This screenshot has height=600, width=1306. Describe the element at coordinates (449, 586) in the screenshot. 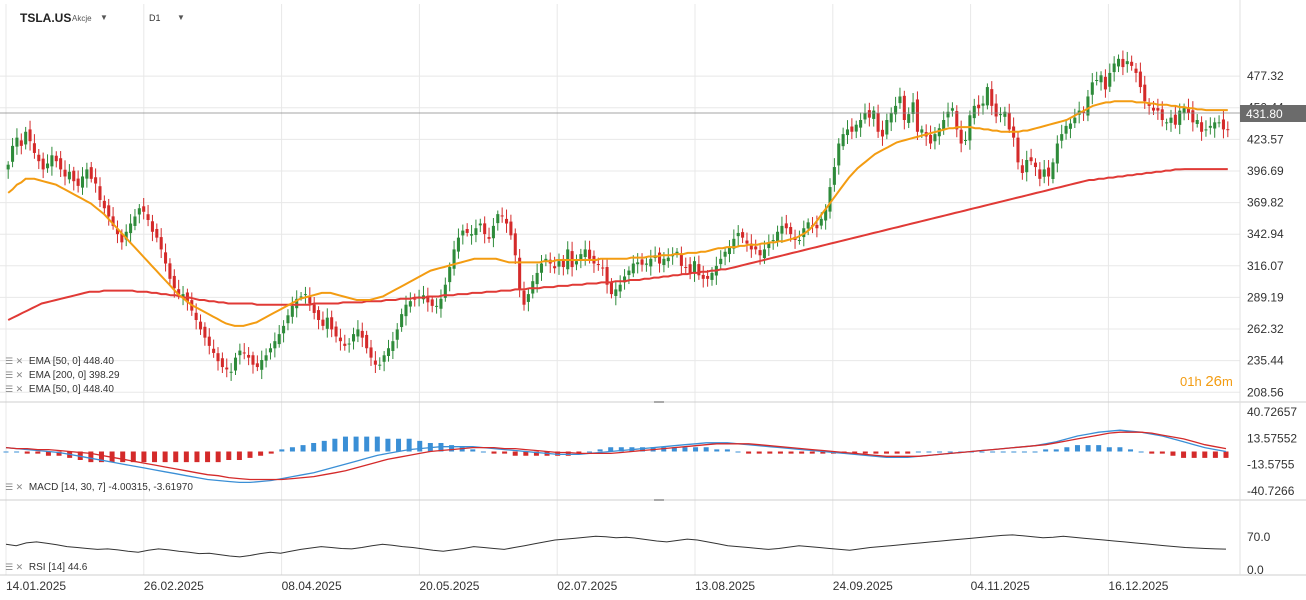

I see `x-tick-label: 20.05.2025` at that location.